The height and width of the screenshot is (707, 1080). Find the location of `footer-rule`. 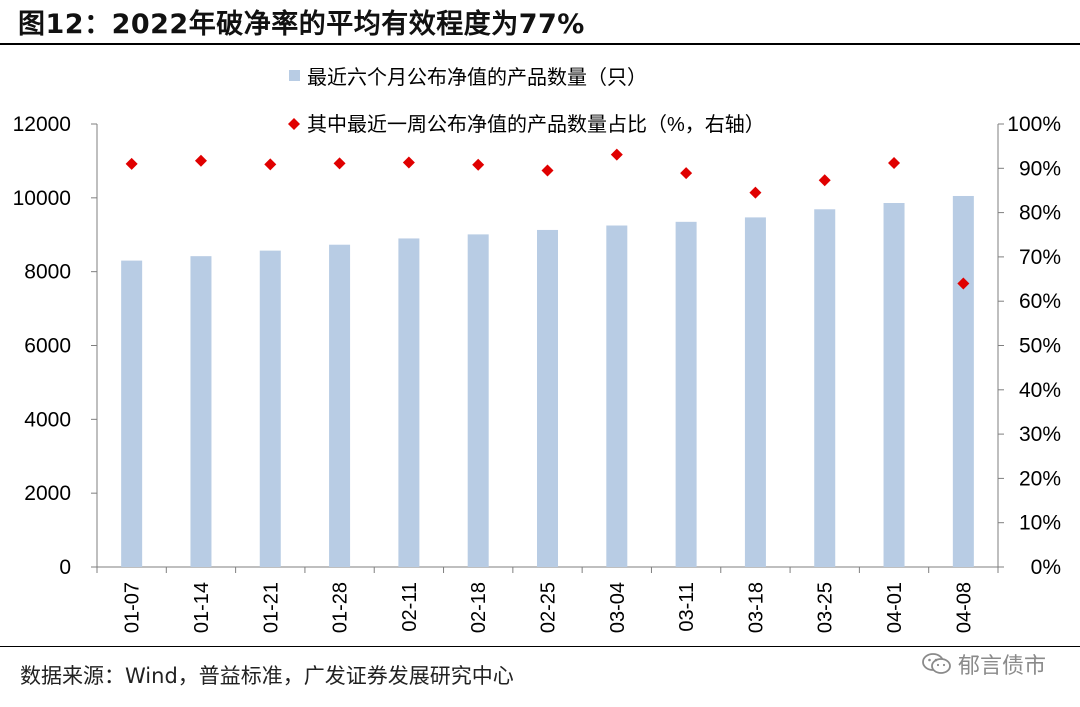

footer-rule is located at coordinates (540, 646).